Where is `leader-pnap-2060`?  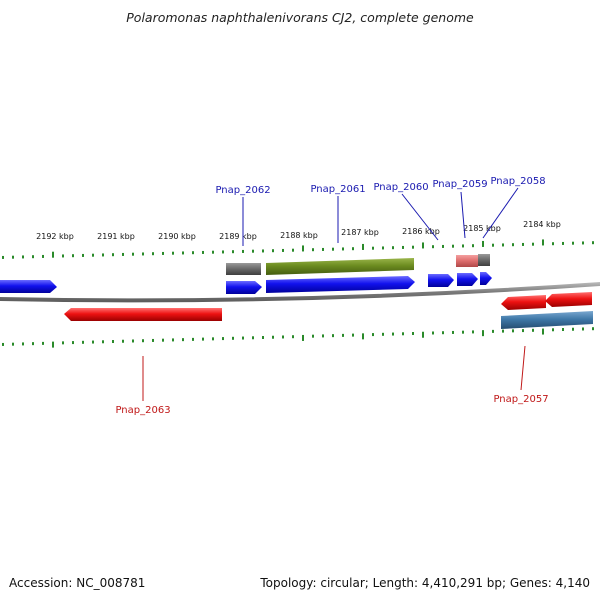 leader-pnap-2060 is located at coordinates (420, 217).